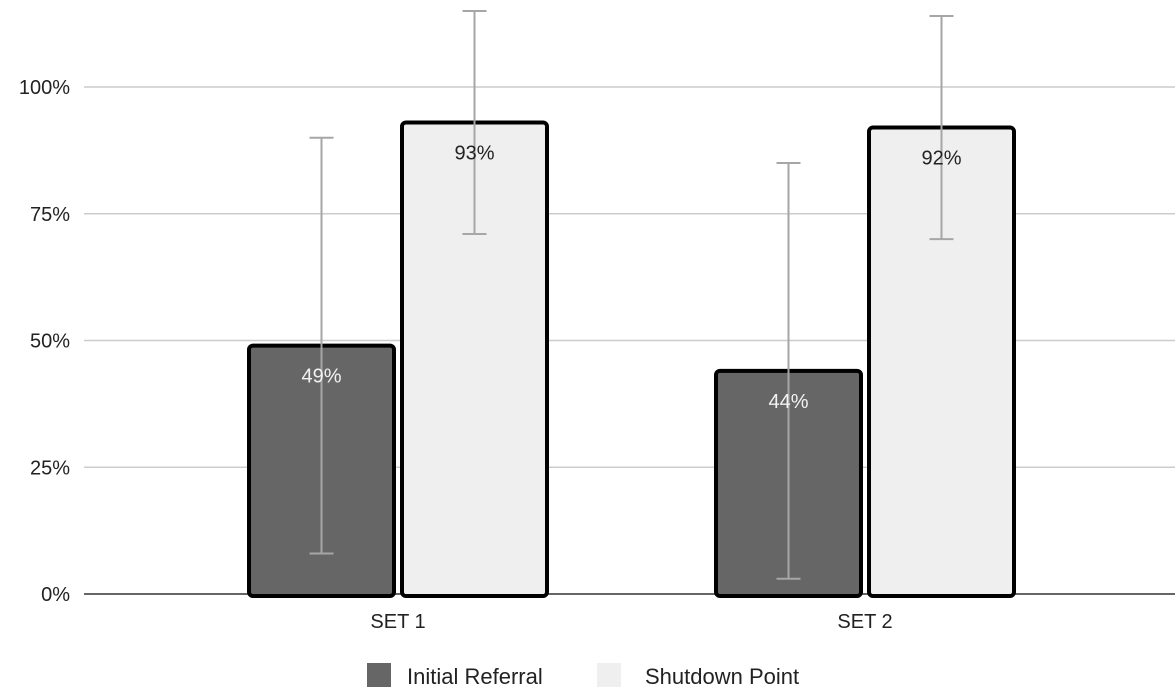  Describe the element at coordinates (50, 215) in the screenshot. I see `y-tick-label: 75%` at that location.